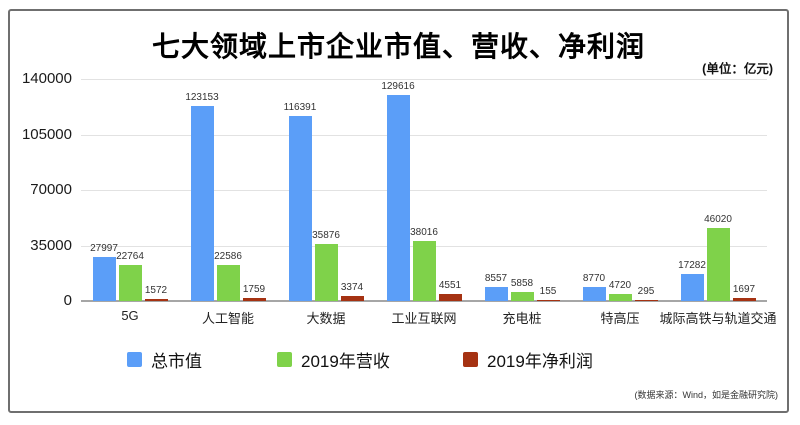 The image size is (800, 425). What do you see at coordinates (692, 265) in the screenshot?
I see `bar-value-label: 17282` at bounding box center [692, 265].